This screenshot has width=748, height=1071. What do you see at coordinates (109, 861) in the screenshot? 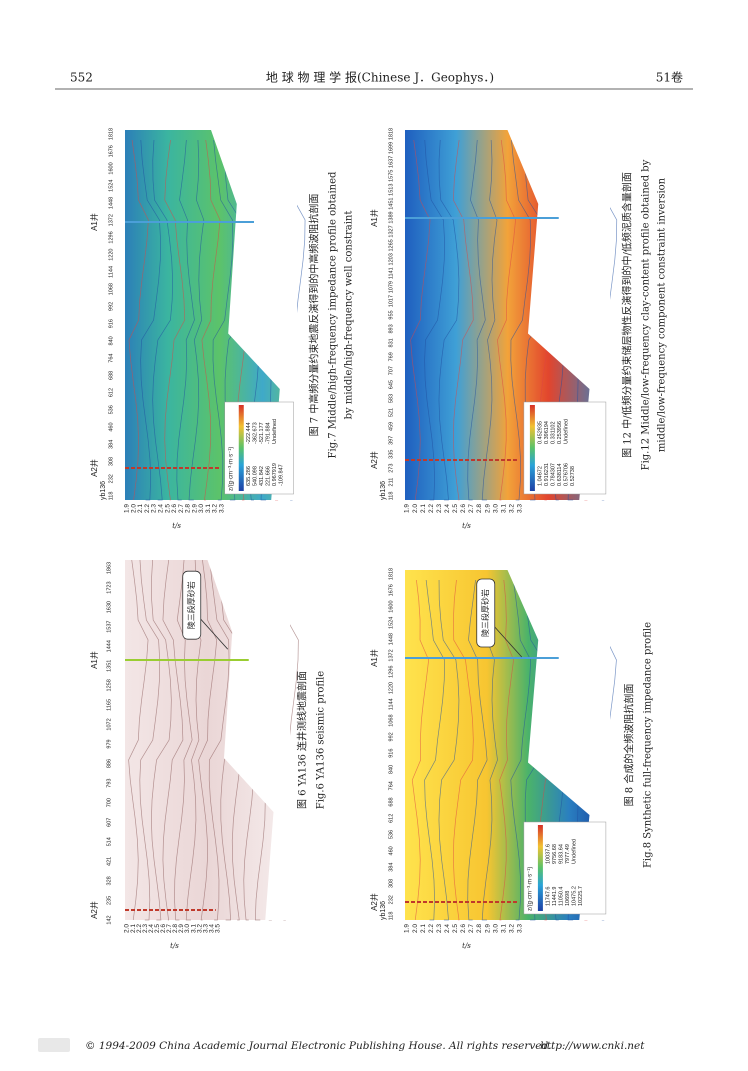
I see `trace-label: 421` at bounding box center [109, 861].